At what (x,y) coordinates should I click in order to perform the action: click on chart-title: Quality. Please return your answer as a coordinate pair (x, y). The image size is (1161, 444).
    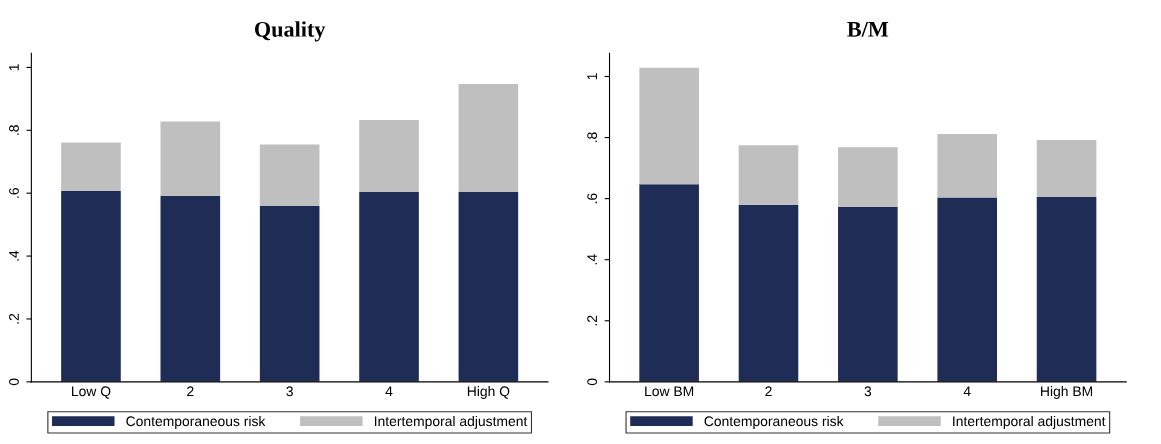
    Looking at the image, I should click on (290, 31).